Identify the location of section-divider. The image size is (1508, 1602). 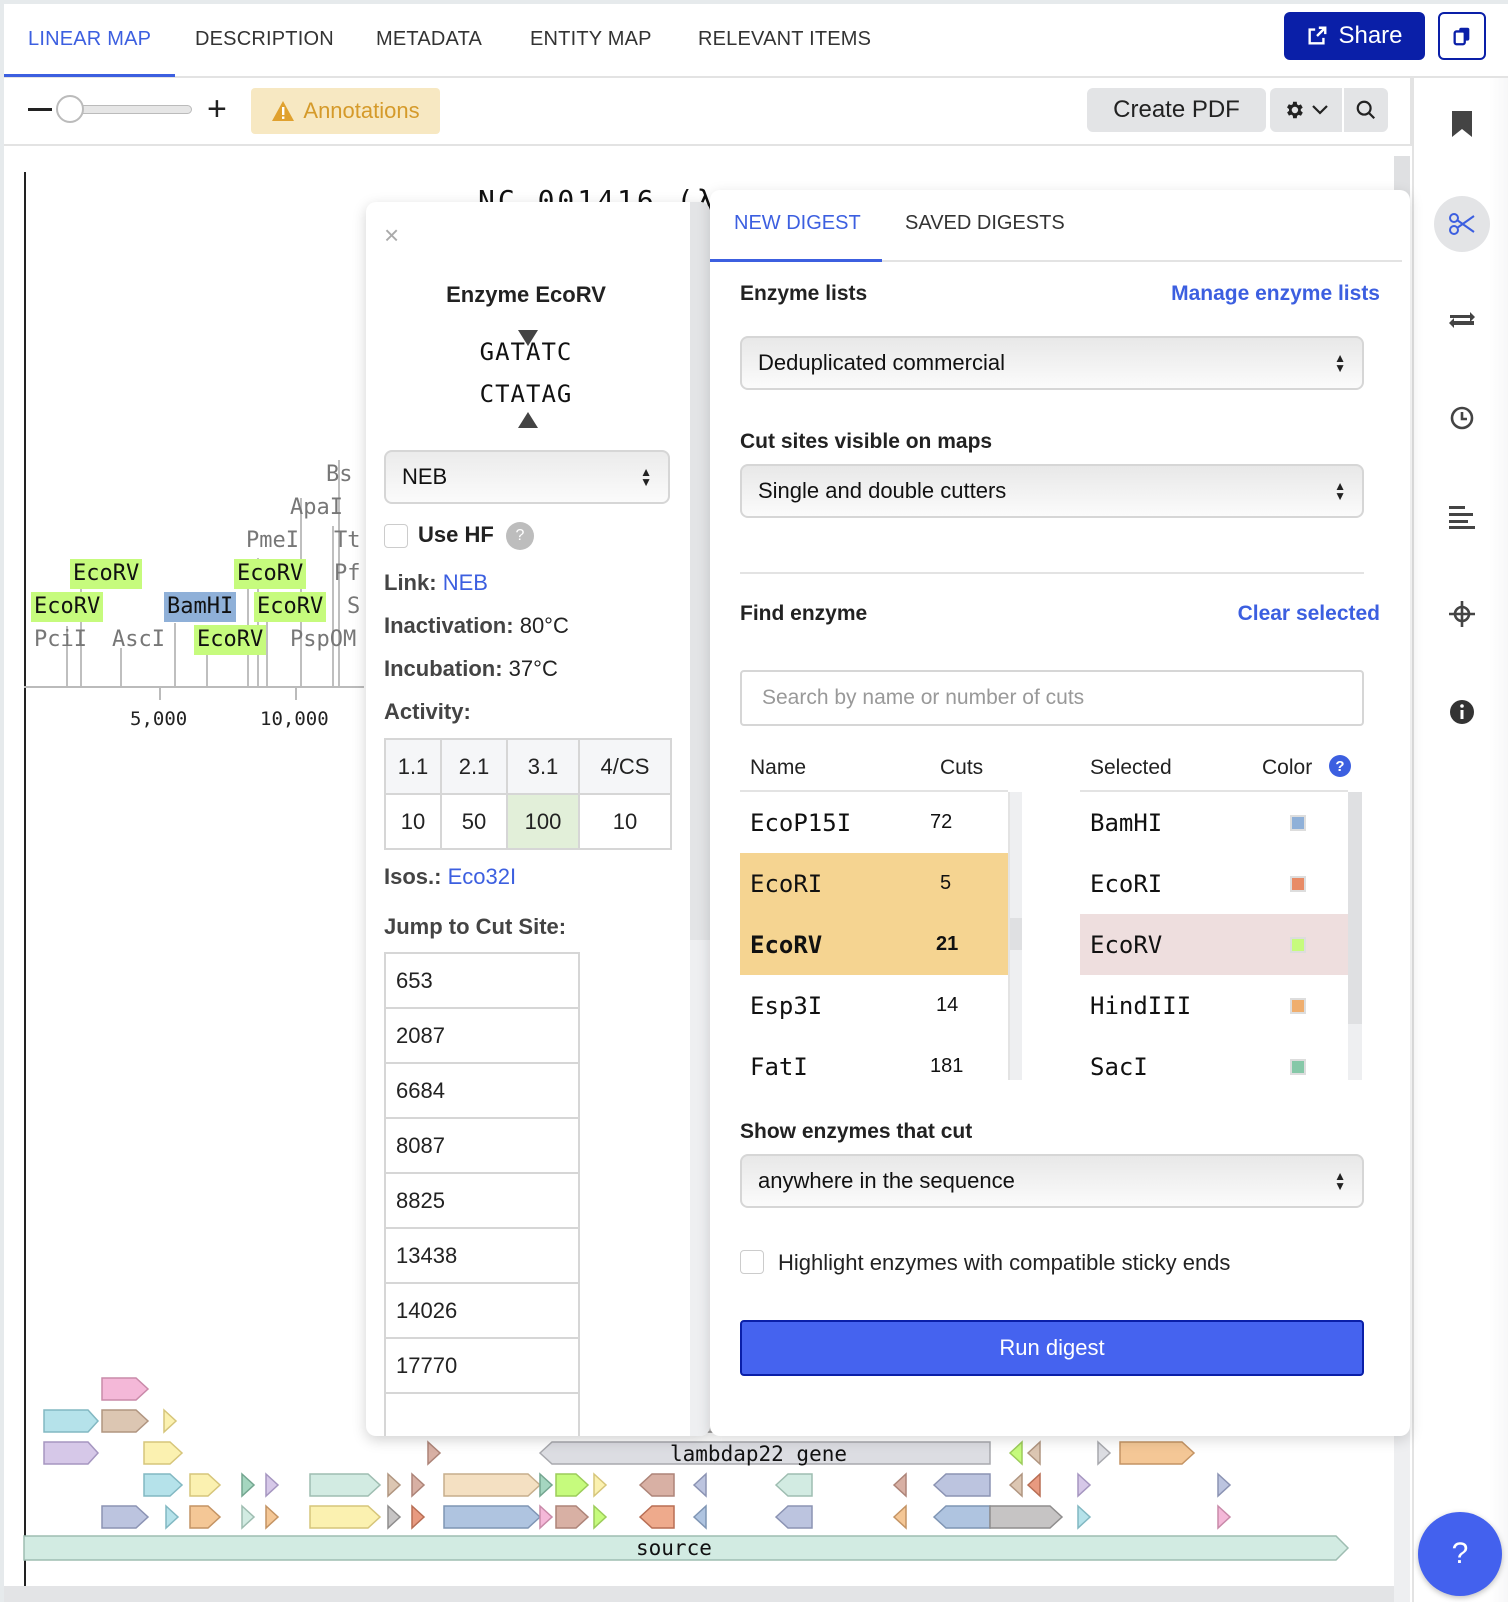
(1052, 573).